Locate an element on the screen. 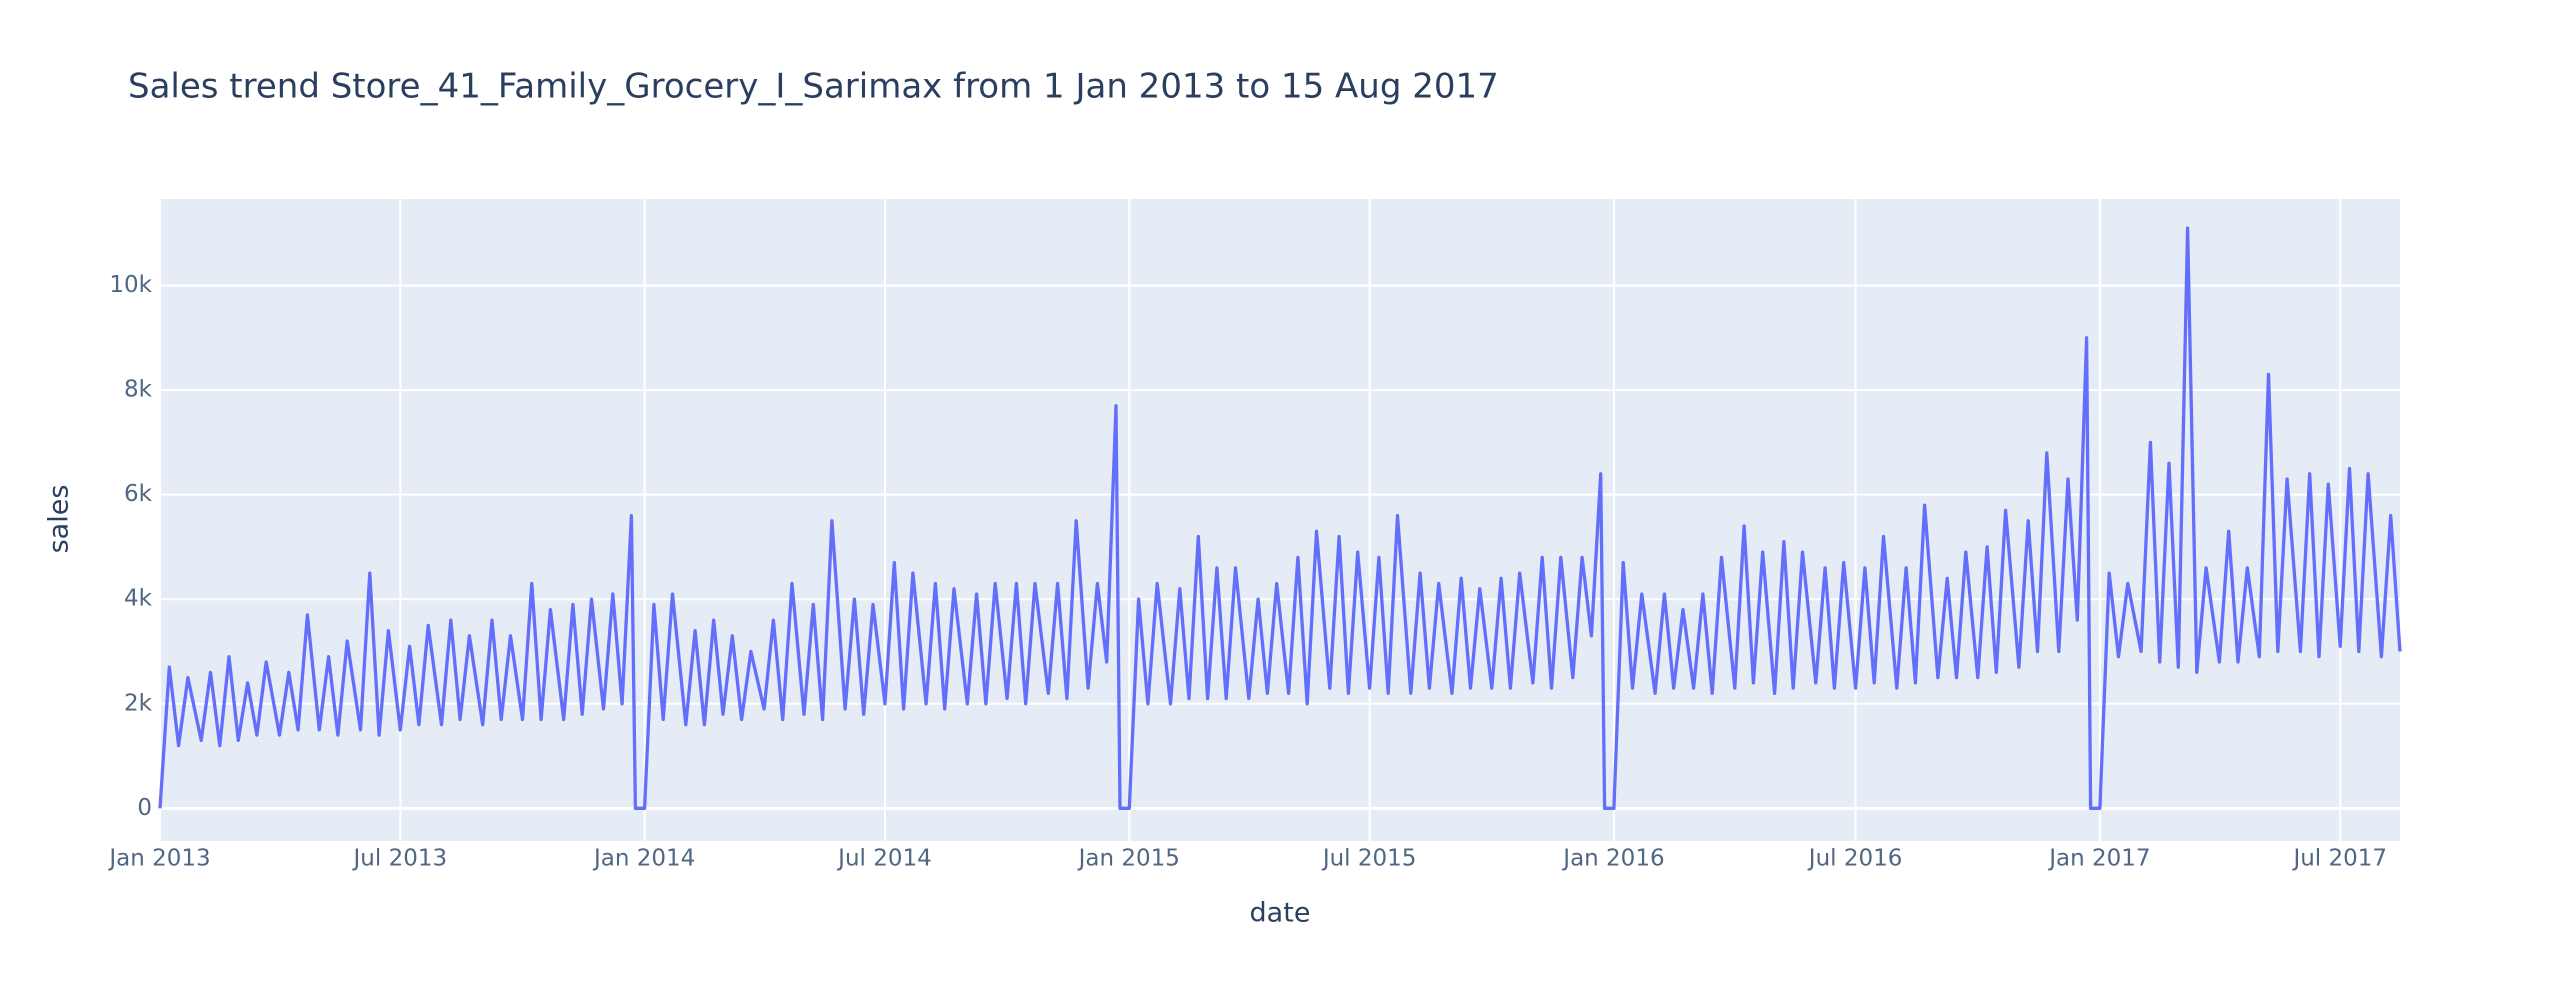 The height and width of the screenshot is (1000, 2560). y-tick-label: 6k is located at coordinates (138, 494).